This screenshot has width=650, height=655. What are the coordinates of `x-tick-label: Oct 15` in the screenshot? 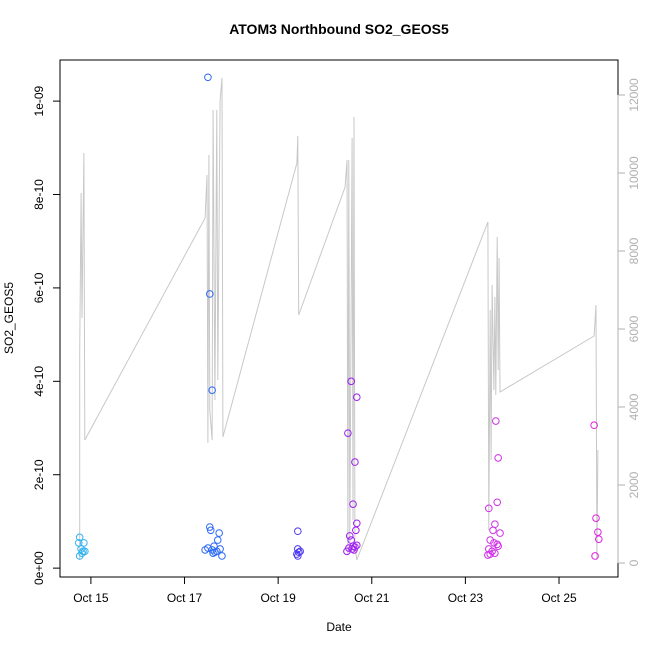 It's located at (91, 598).